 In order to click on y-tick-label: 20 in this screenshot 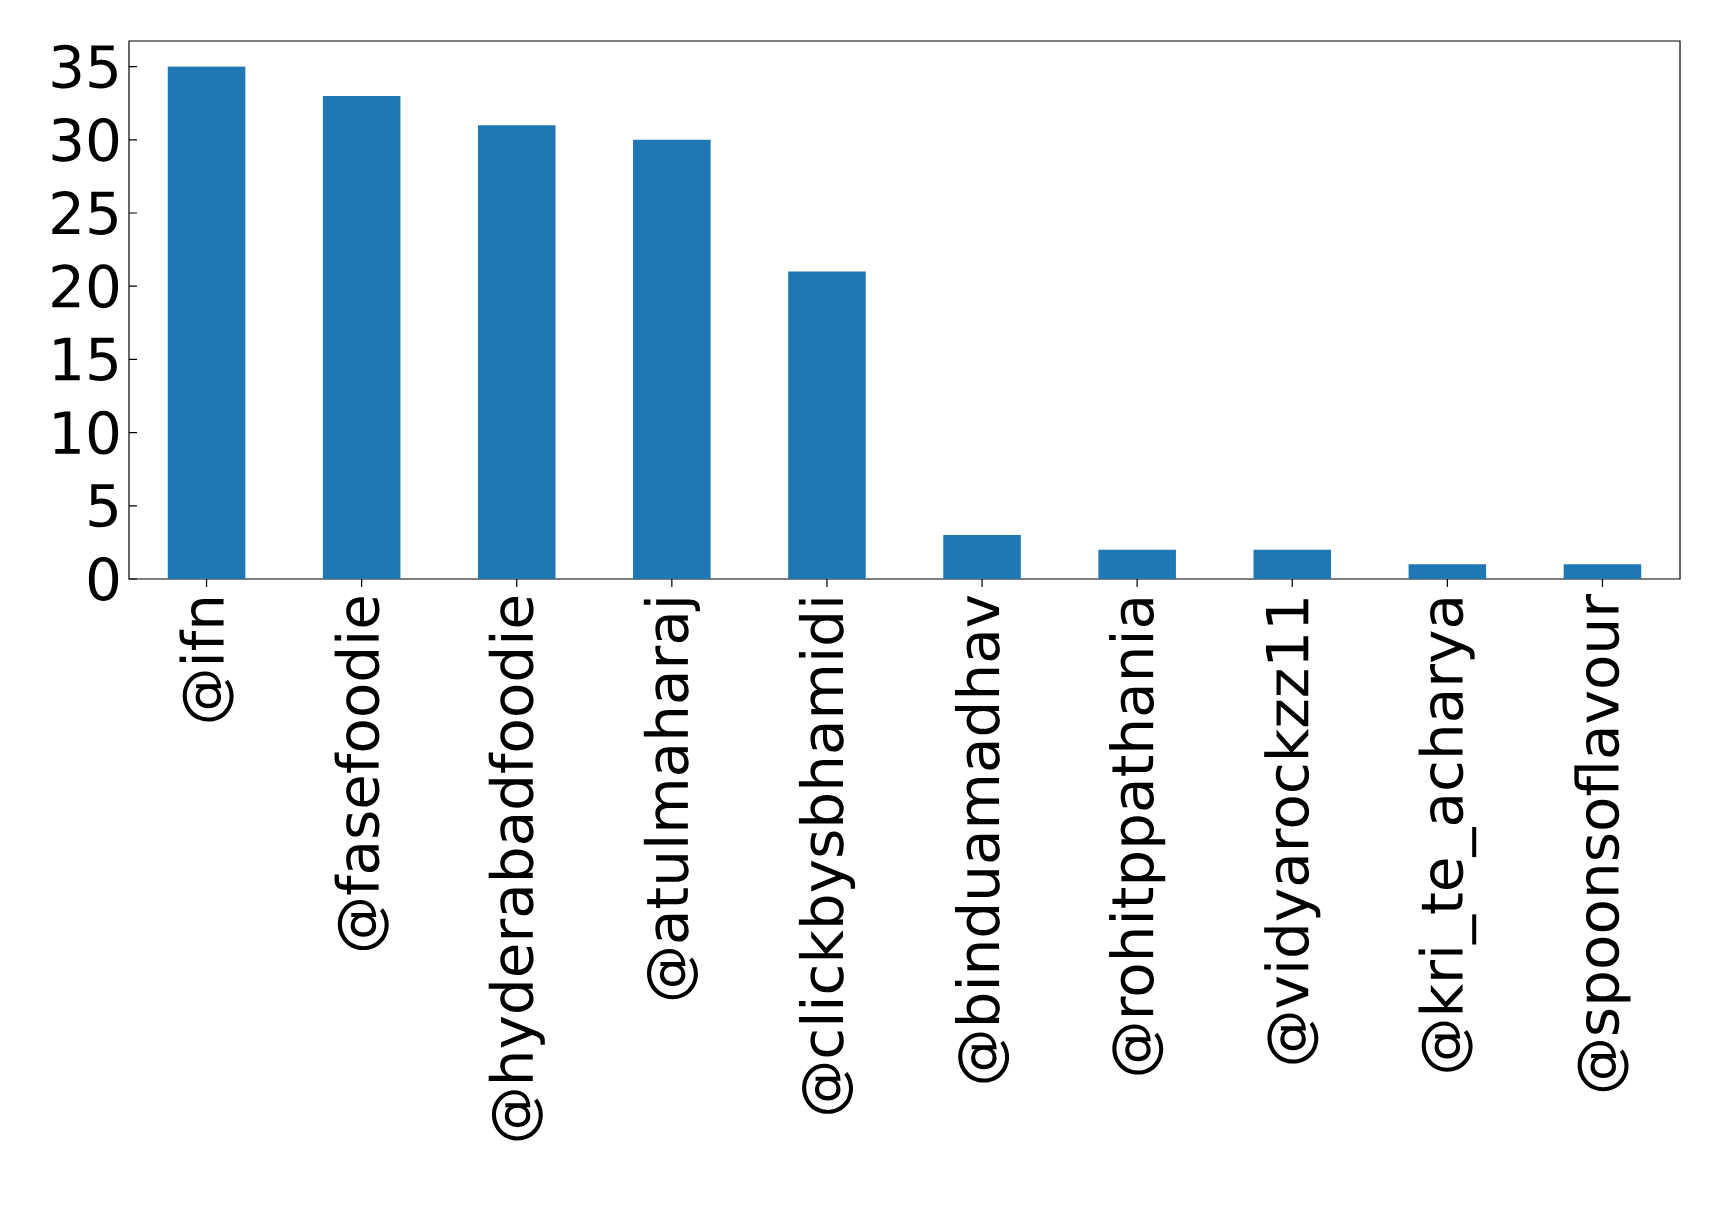, I will do `click(85, 286)`.